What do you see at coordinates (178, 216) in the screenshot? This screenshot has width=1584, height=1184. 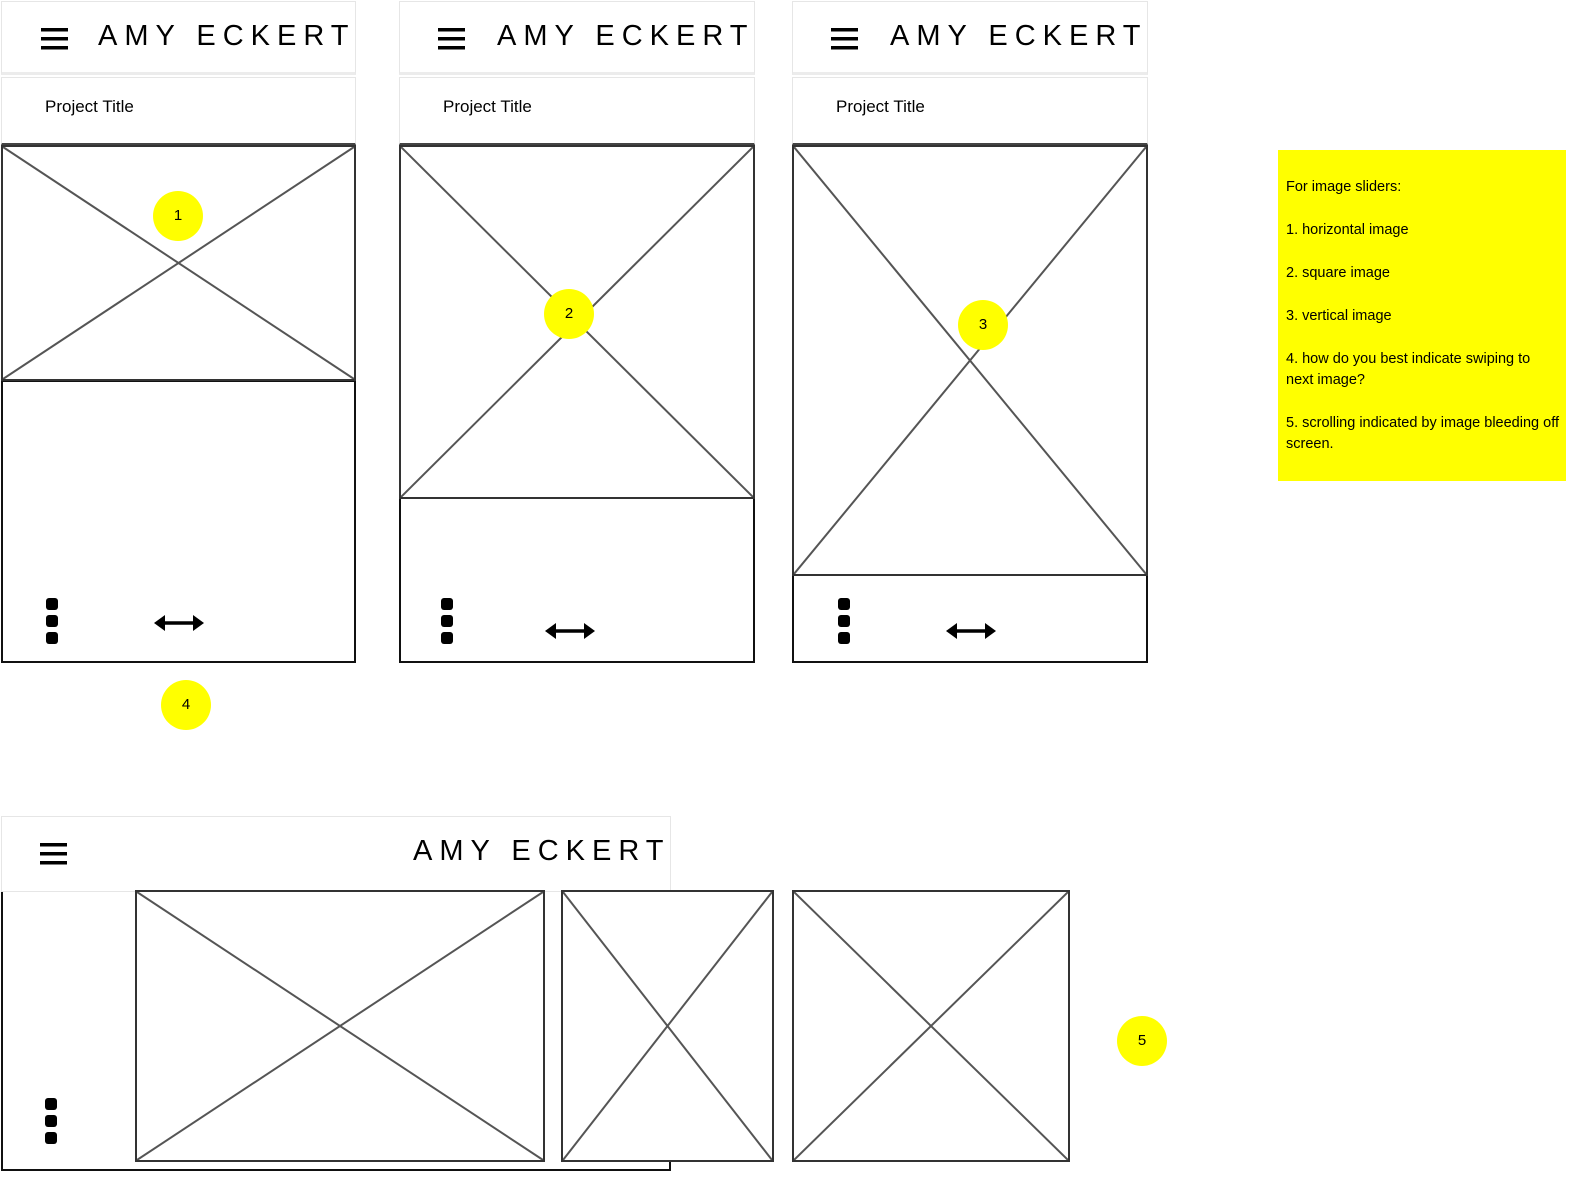 I see `annotation-marker-1: 1` at bounding box center [178, 216].